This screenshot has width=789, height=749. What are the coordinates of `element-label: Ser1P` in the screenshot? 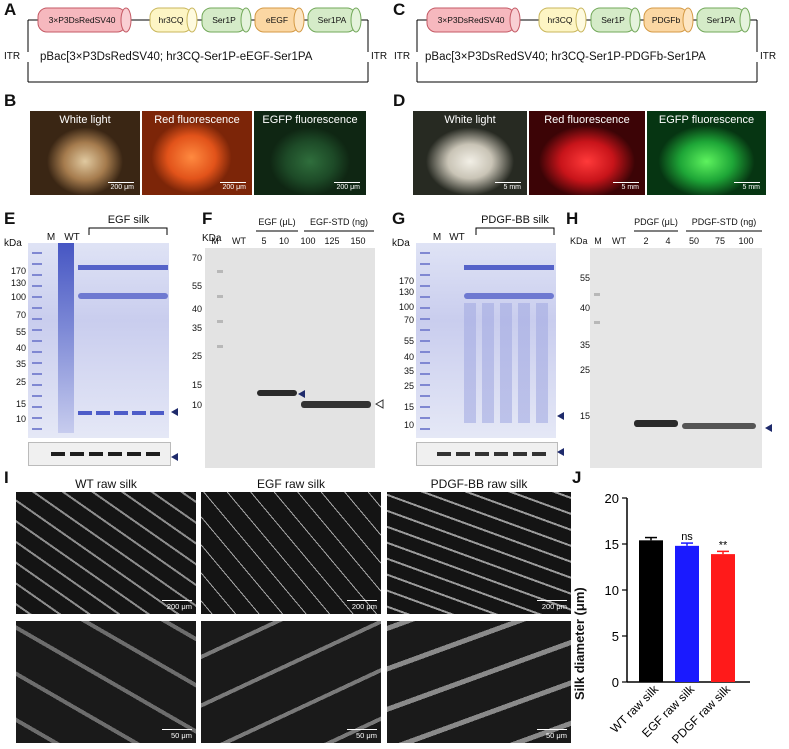 It's located at (613, 20).